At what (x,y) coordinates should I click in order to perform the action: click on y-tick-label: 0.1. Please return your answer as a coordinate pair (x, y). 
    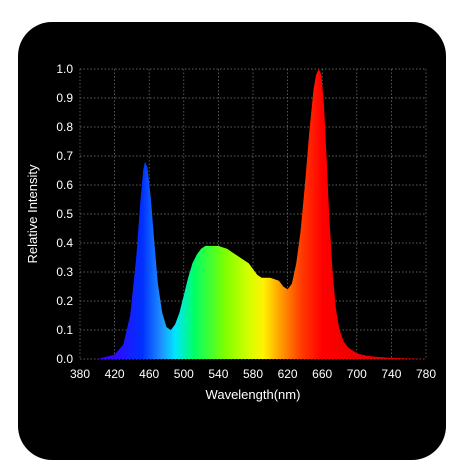
    Looking at the image, I should click on (64, 330).